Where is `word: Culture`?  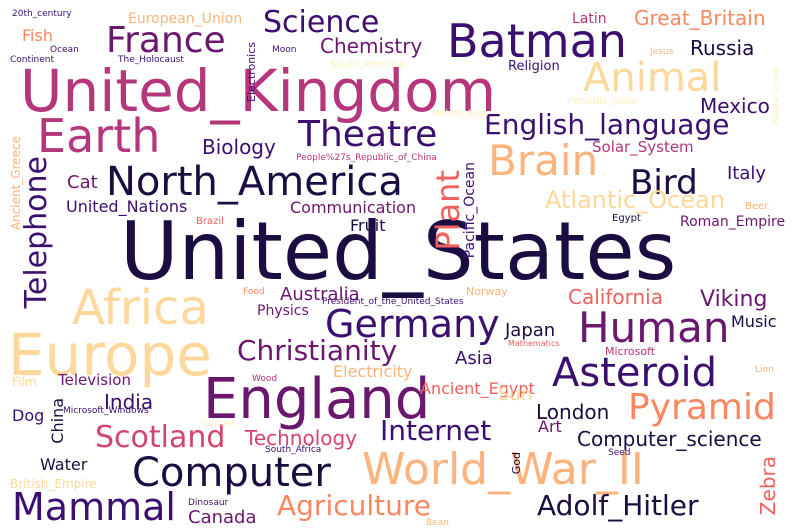
word: Culture is located at coordinates (218, 424).